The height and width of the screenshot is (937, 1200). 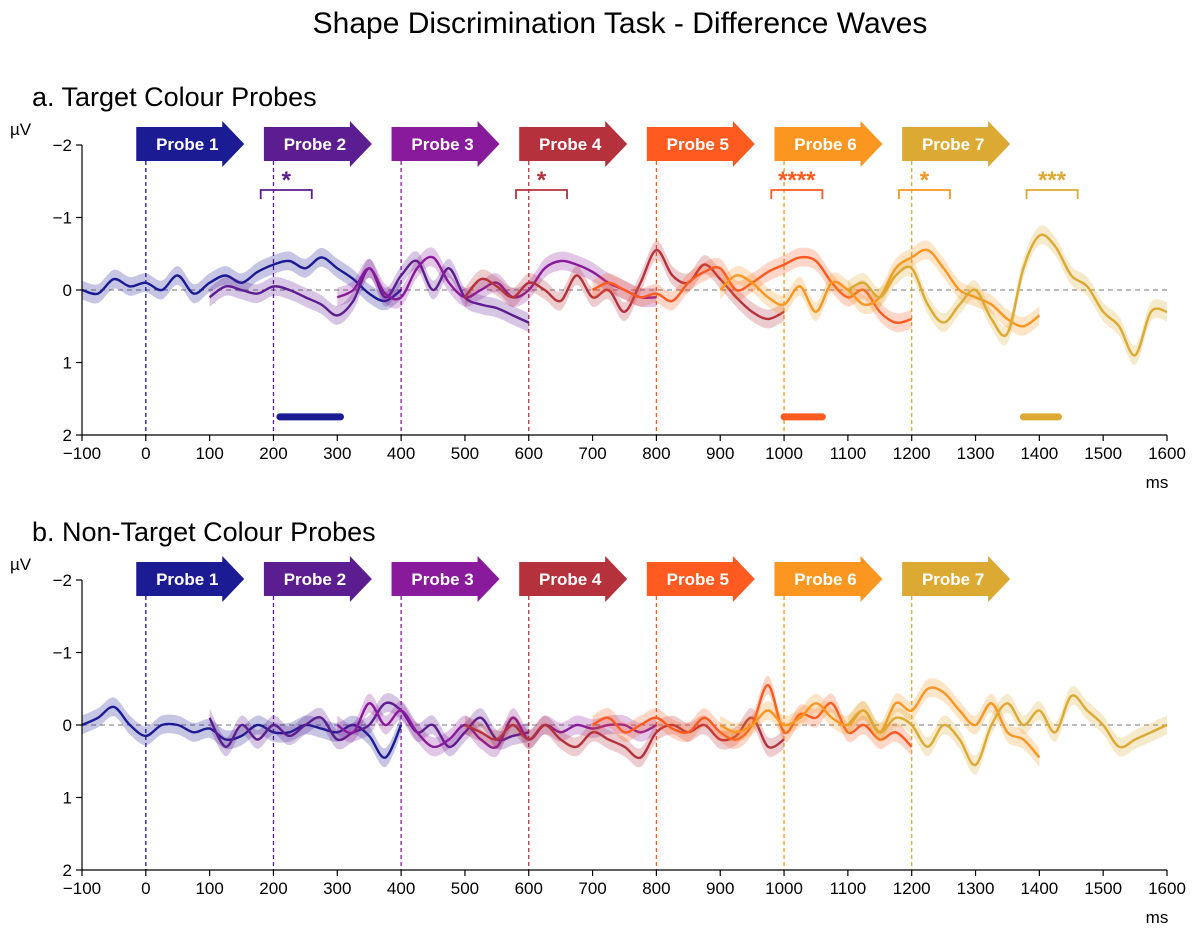 What do you see at coordinates (174, 97) in the screenshot?
I see `panel-label: a. Target Colour Probes` at bounding box center [174, 97].